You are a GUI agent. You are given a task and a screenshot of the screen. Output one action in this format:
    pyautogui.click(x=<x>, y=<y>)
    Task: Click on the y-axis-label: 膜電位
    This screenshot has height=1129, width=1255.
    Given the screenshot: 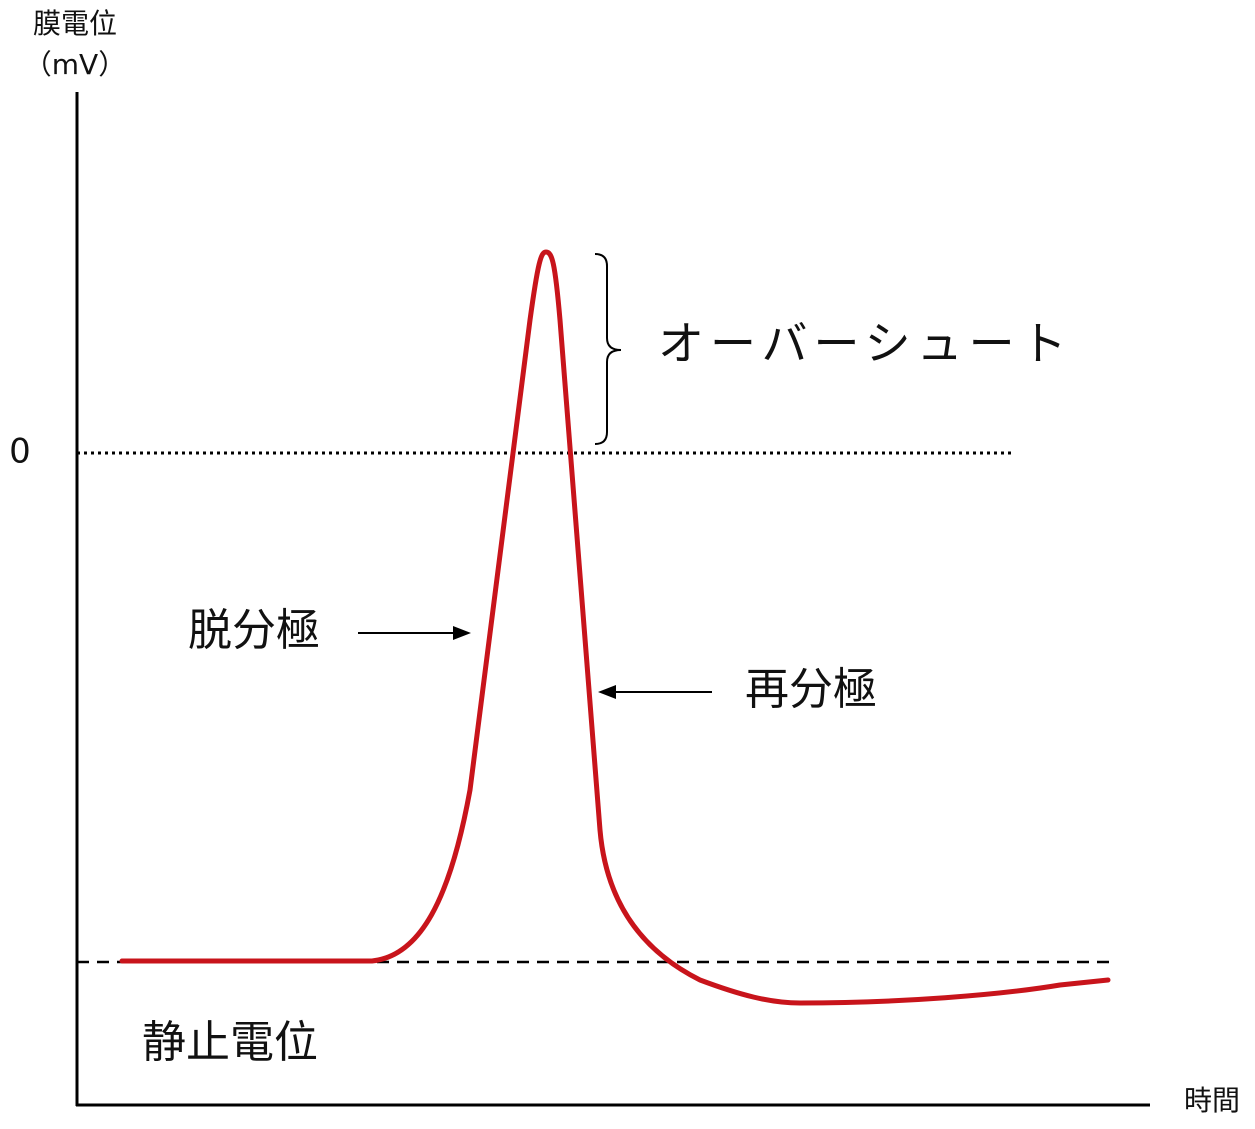 What is the action you would take?
    pyautogui.click(x=75, y=23)
    